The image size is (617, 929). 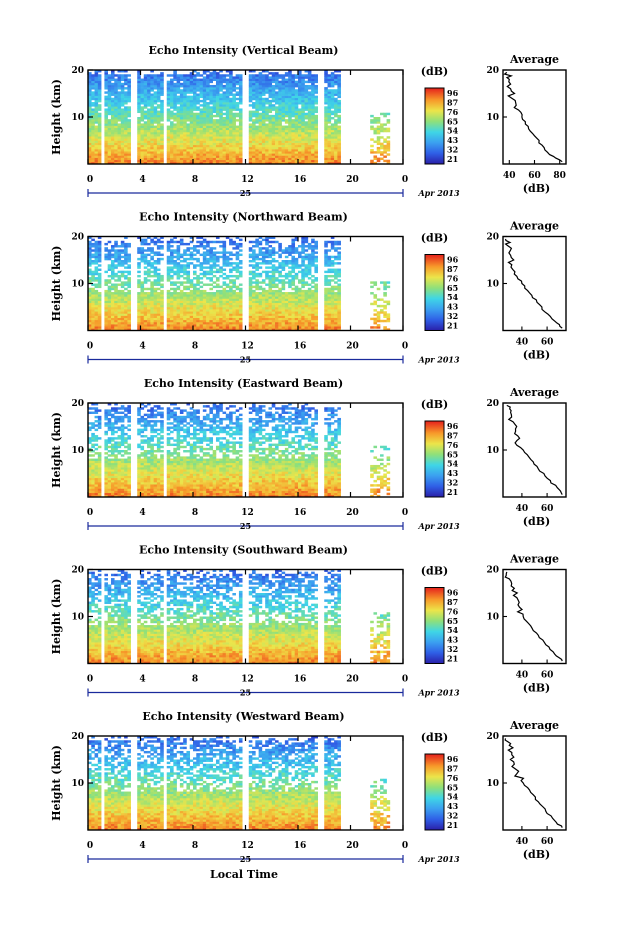 What do you see at coordinates (243, 550) in the screenshot?
I see `chart-title: Echo Intensity (Southward Beam)` at bounding box center [243, 550].